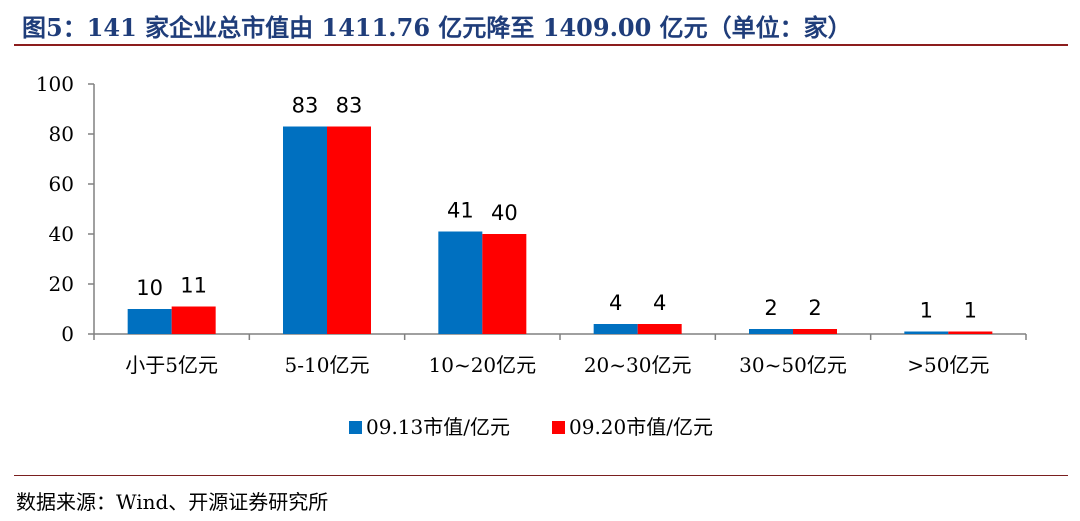 The image size is (1080, 521). I want to click on y-tick-label: 40, so click(61, 234).